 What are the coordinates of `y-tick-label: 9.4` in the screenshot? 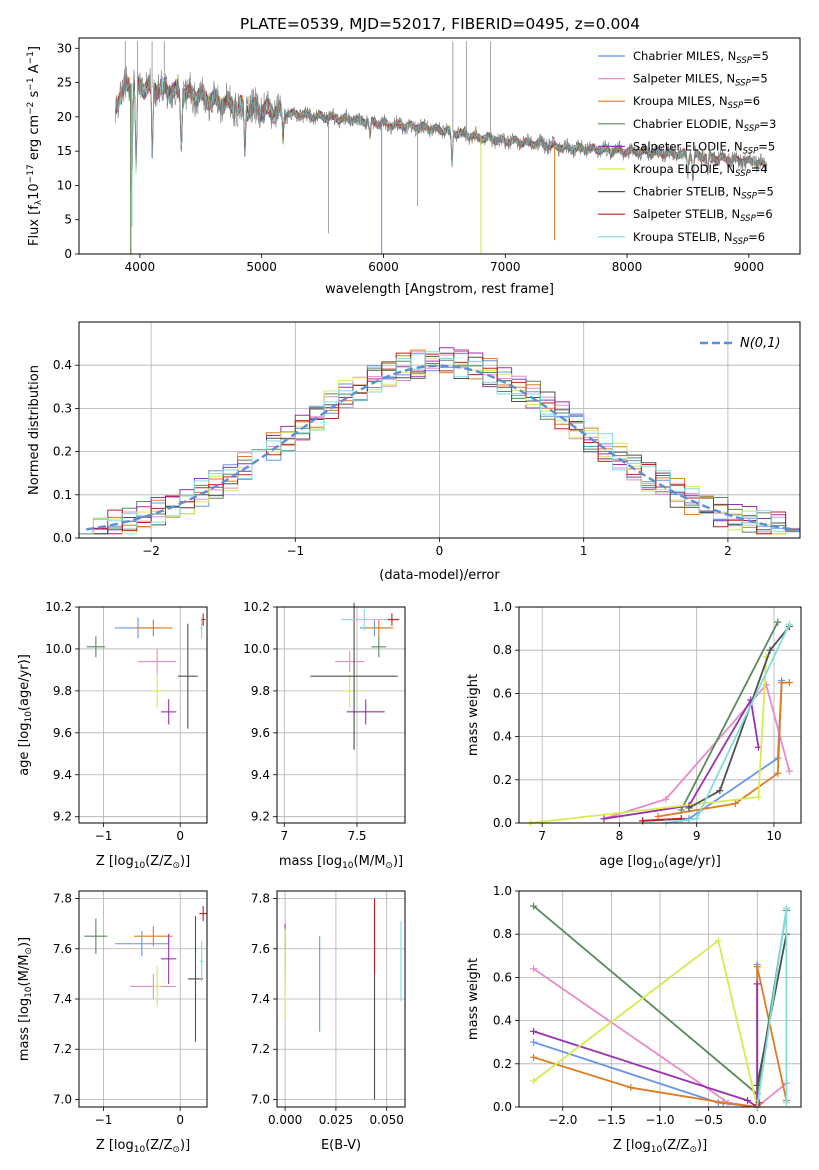 It's located at (62, 775).